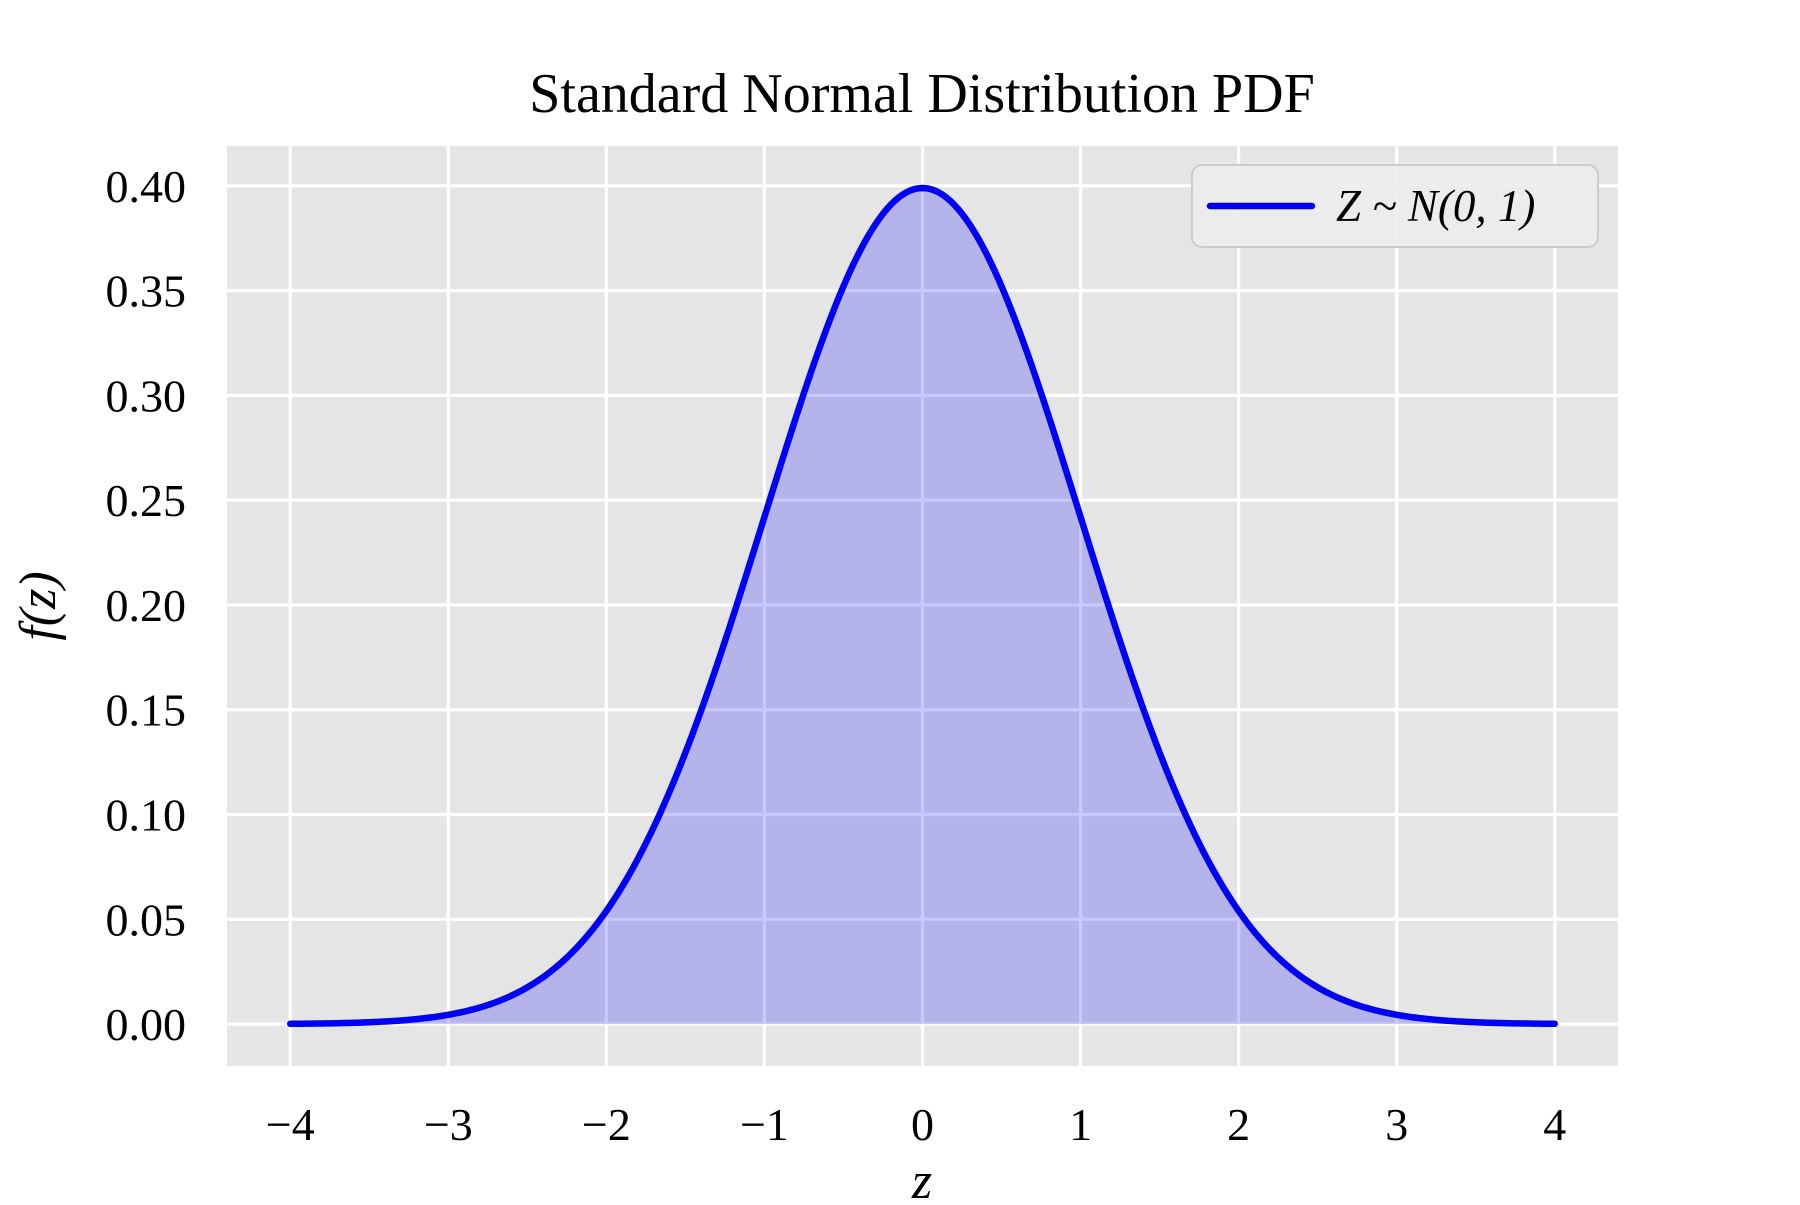 The height and width of the screenshot is (1205, 1800). I want to click on x-tick-label: −4, so click(290, 1124).